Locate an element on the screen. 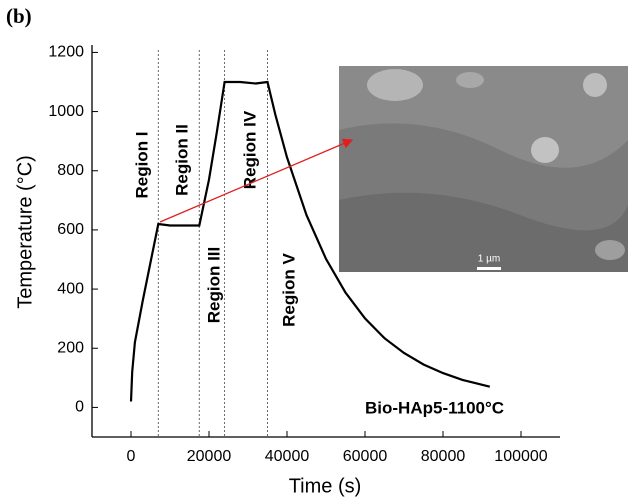  y-tick-label: 600 is located at coordinates (70, 229).